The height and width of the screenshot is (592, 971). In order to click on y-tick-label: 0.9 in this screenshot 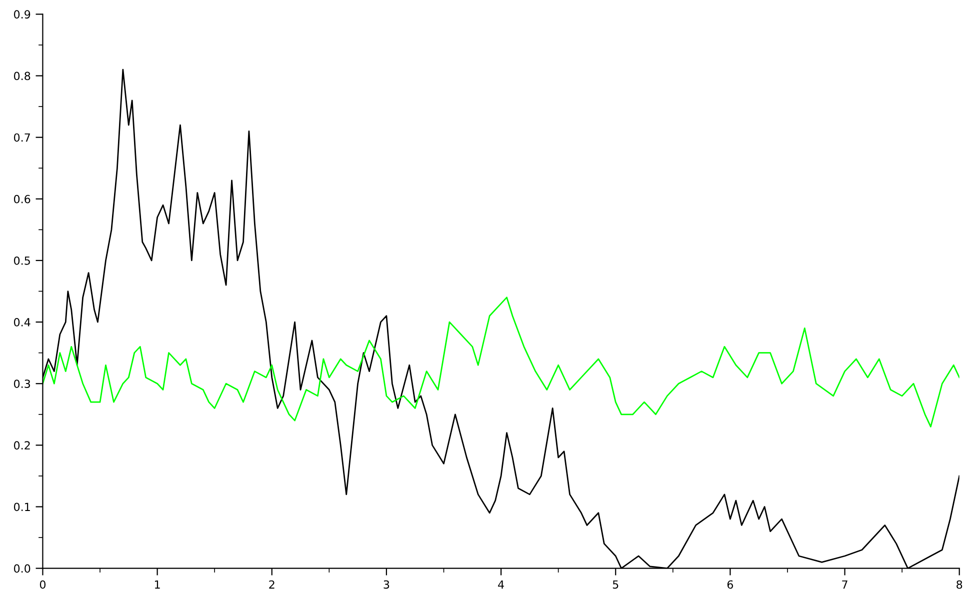, I will do `click(22, 14)`.